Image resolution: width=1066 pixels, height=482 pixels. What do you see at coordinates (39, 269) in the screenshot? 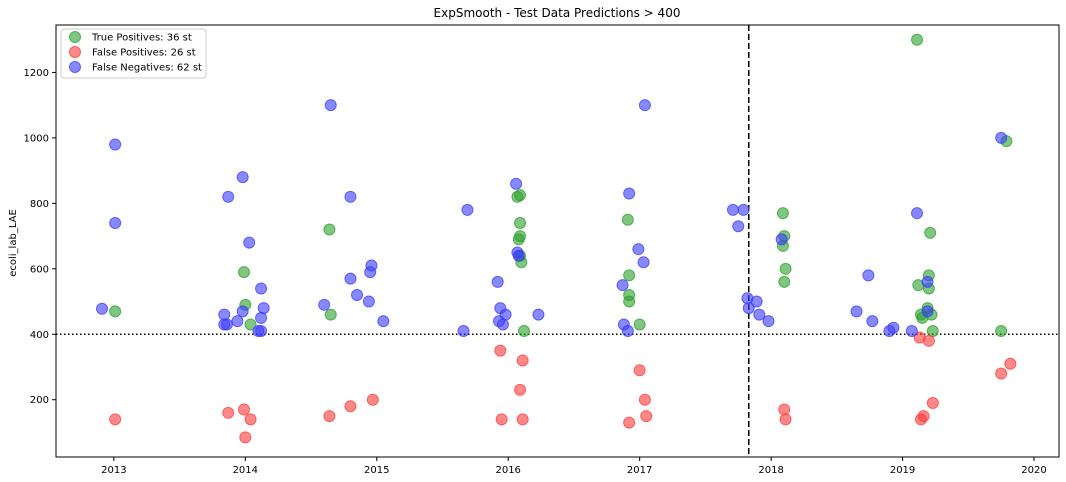
I see `y-tick-label: 600` at bounding box center [39, 269].